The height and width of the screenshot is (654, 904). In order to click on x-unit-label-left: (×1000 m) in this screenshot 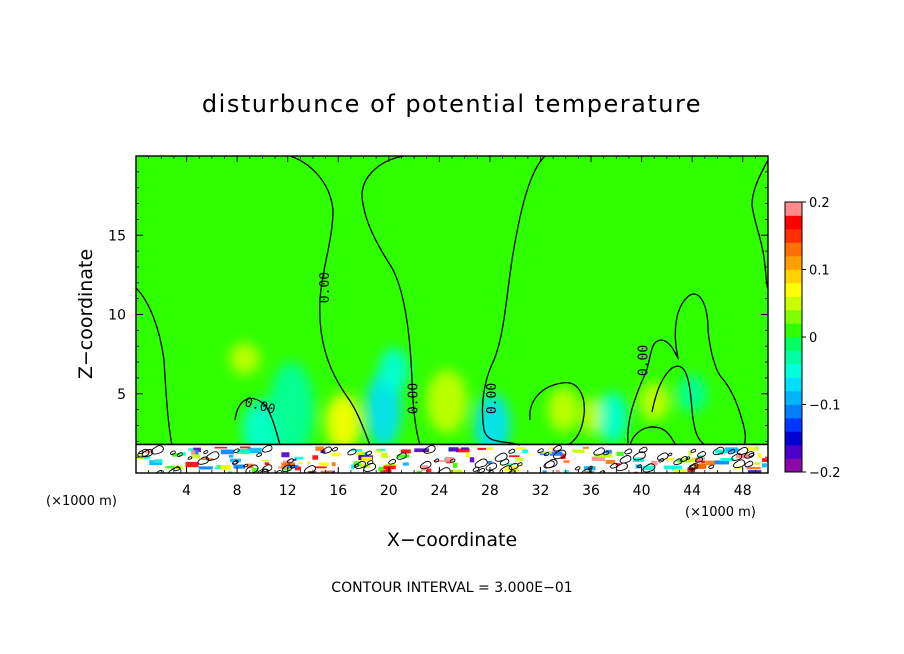, I will do `click(81, 501)`.